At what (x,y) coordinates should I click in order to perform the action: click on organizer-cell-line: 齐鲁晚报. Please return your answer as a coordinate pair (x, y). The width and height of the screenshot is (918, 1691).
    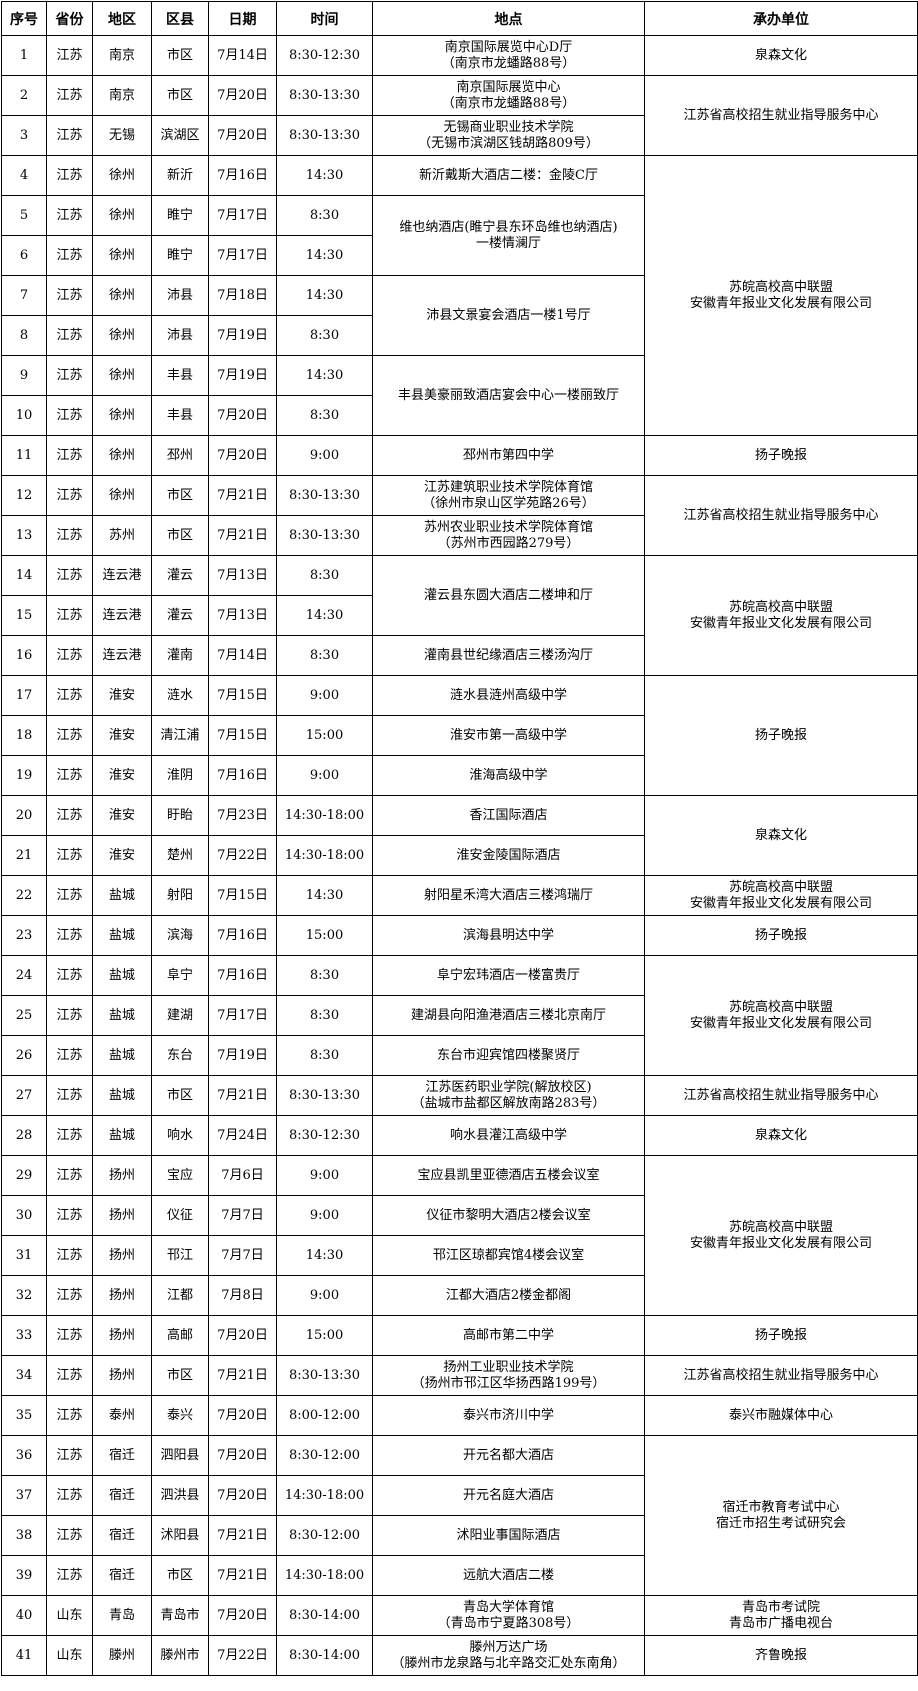
    Looking at the image, I should click on (780, 1655).